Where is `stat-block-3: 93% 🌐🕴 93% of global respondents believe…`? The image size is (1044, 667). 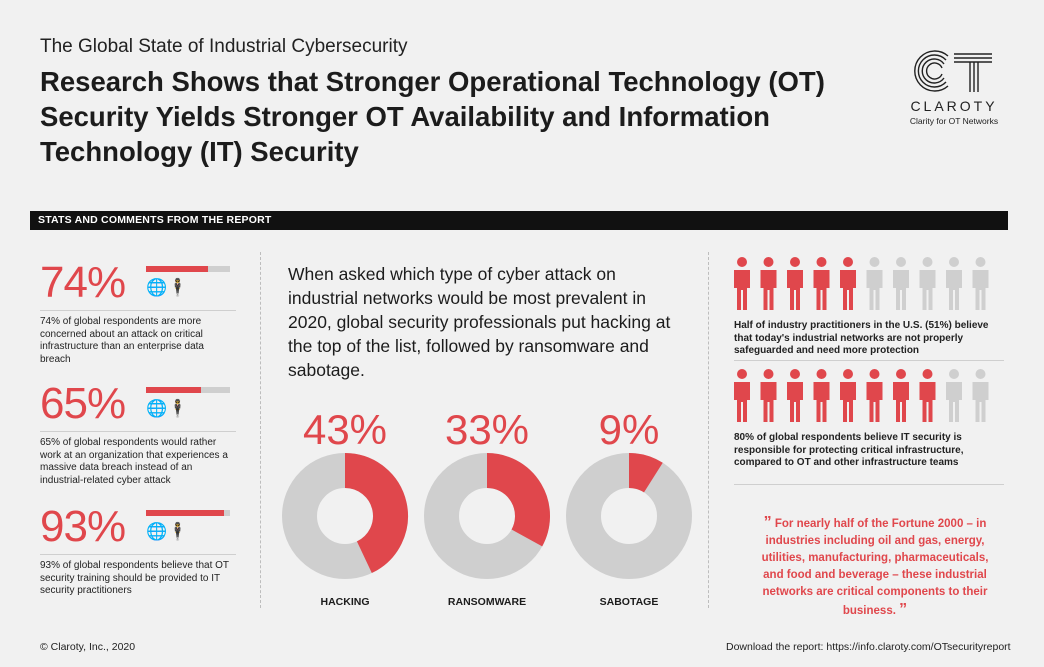
stat-block-3: 93% 🌐🕴 93% of global respondents believe… is located at coordinates (138, 550).